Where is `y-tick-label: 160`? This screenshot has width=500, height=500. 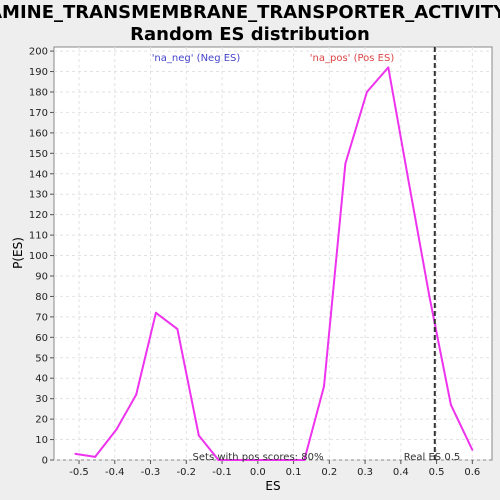 y-tick-label: 160 is located at coordinates (38, 133).